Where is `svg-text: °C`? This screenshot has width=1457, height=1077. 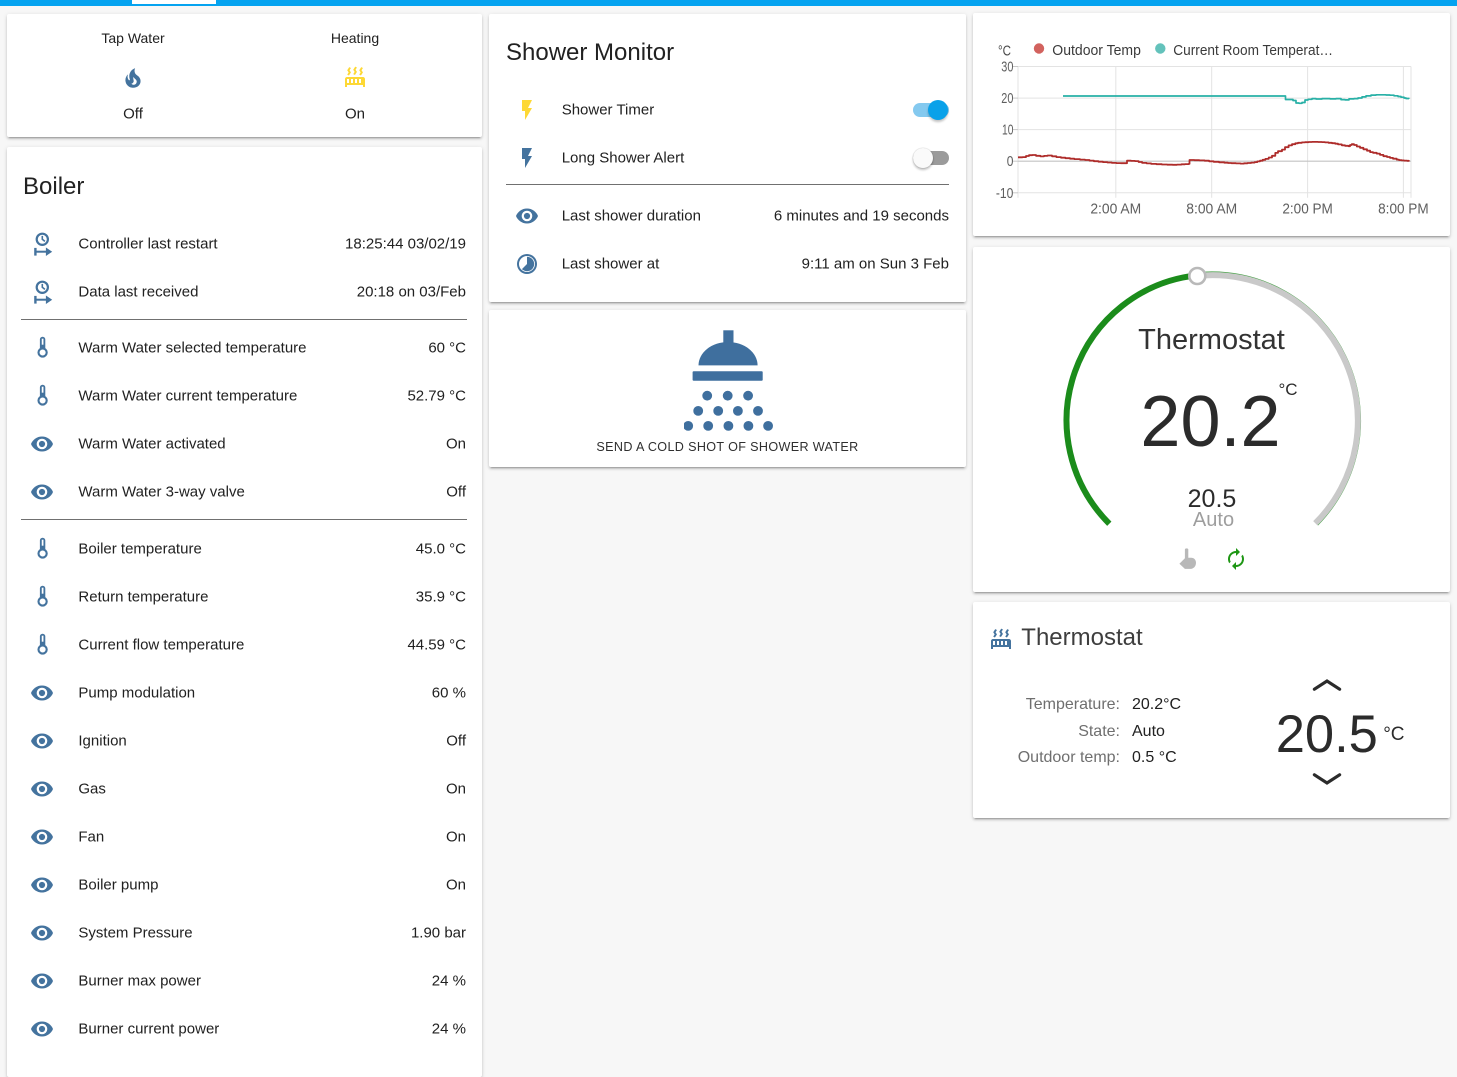
svg-text: °C is located at coordinates (1004, 51).